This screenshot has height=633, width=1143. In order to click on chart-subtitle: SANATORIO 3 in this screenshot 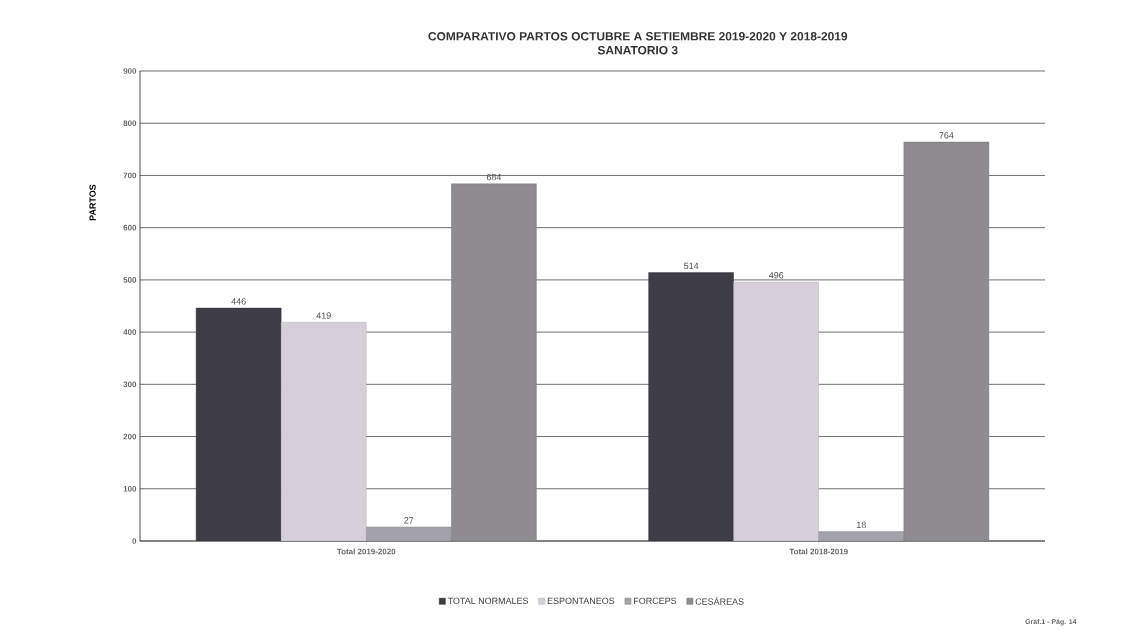, I will do `click(637, 50)`.